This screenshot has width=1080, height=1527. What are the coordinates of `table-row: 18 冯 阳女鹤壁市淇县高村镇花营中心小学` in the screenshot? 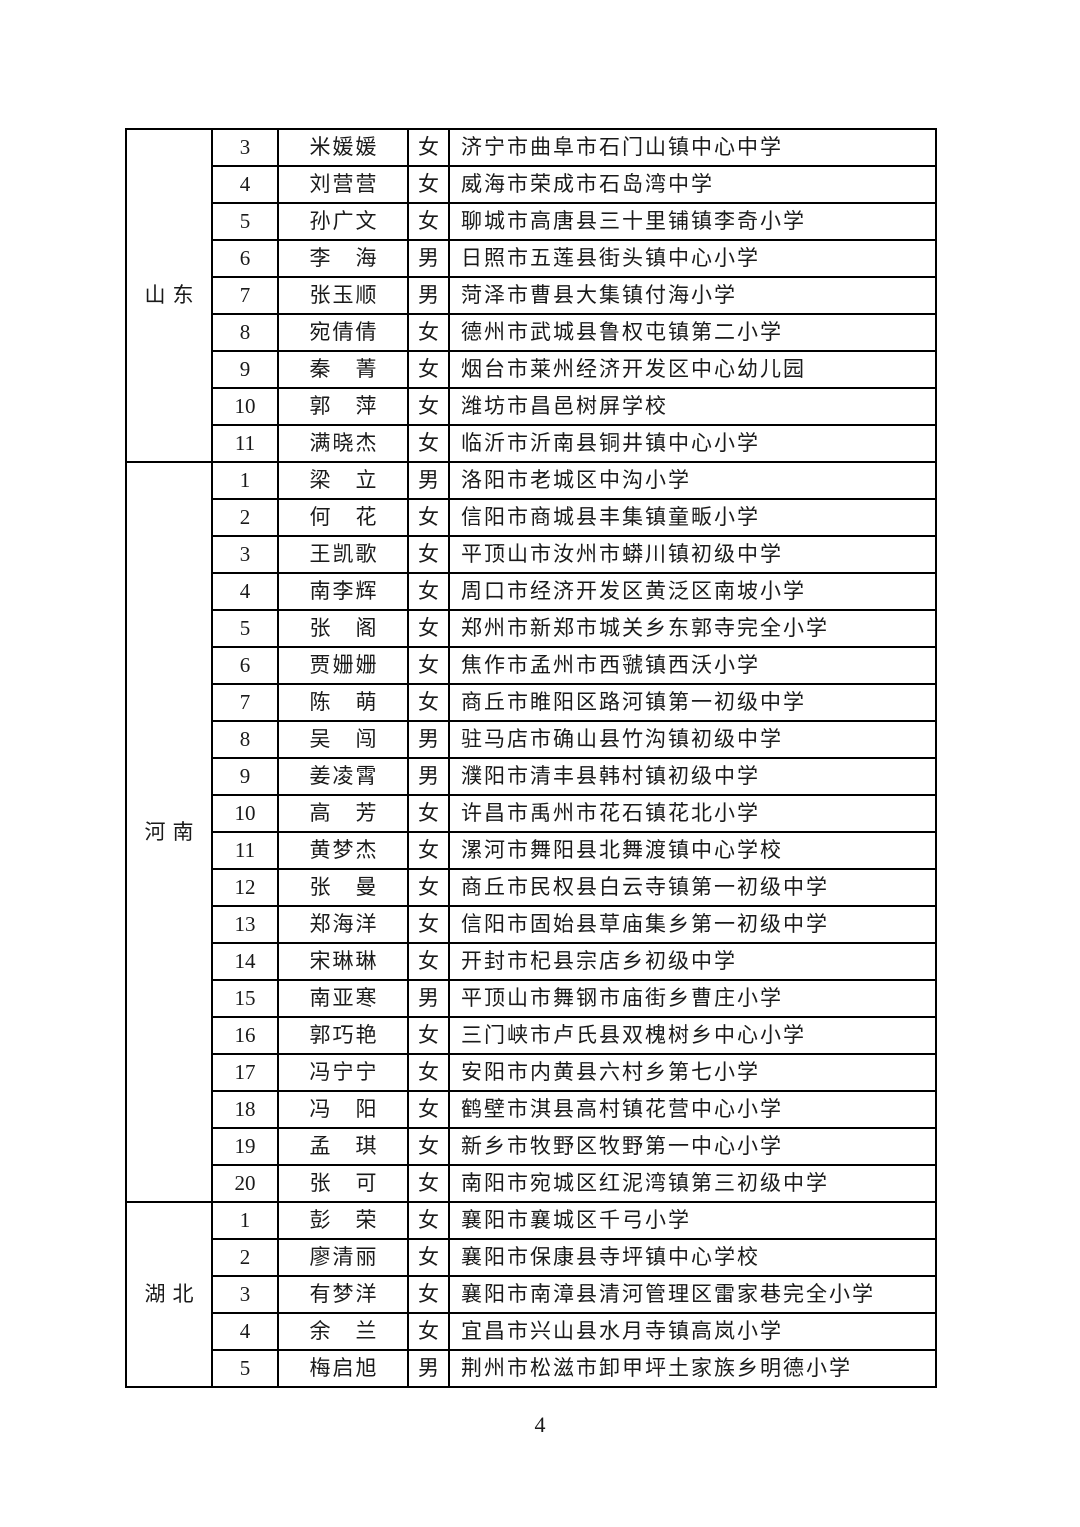 It's located at (531, 1109).